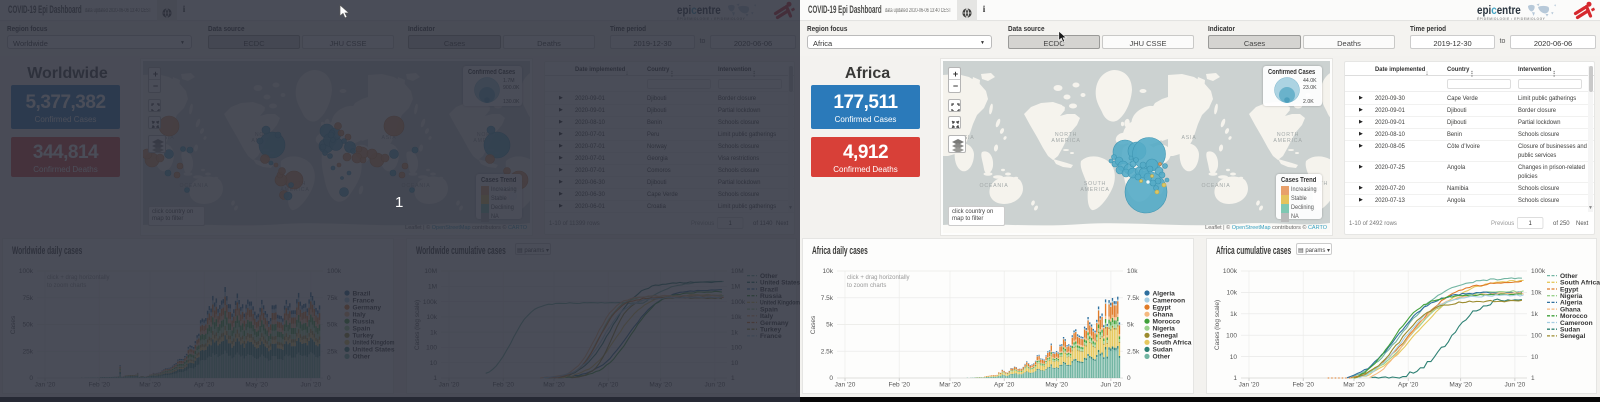 The height and width of the screenshot is (402, 1600). I want to click on svg-text: Cases (log scale), so click(1217, 325).